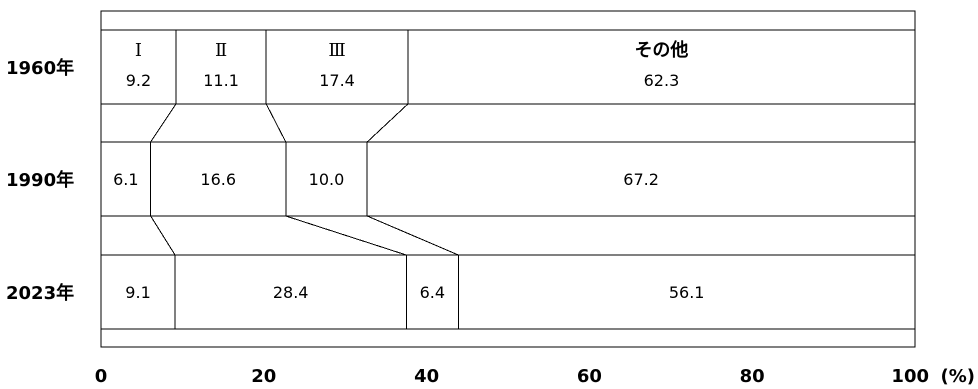  Describe the element at coordinates (687, 292) in the screenshot. I see `segment-value-label: 56.1` at that location.